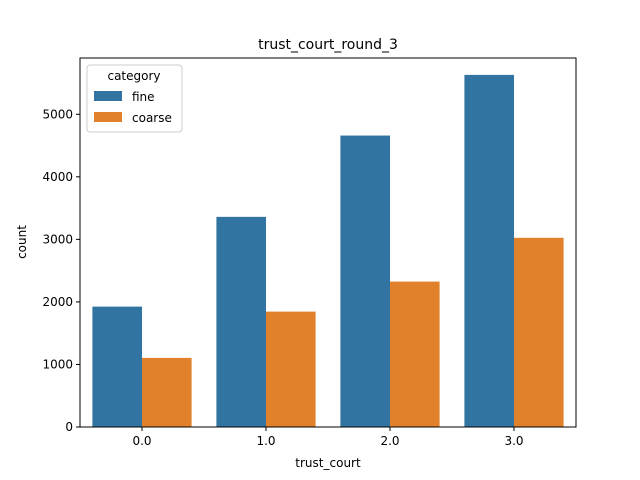 This screenshot has width=640, height=480. What do you see at coordinates (241, 321) in the screenshot?
I see `bar-fine-1.0` at bounding box center [241, 321].